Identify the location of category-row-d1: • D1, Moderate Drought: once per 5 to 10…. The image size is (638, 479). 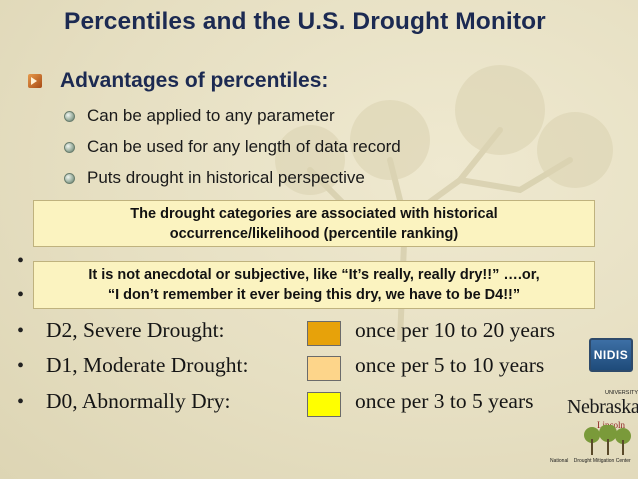
(319, 368).